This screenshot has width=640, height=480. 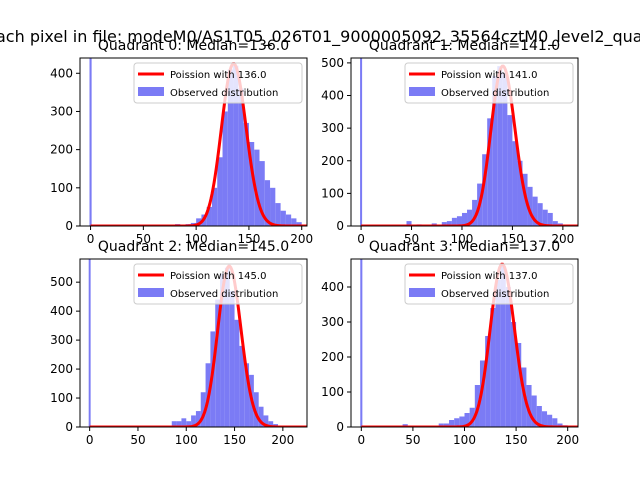 I want to click on quadrant-2-xtick-label-1: 50, so click(x=137, y=440).